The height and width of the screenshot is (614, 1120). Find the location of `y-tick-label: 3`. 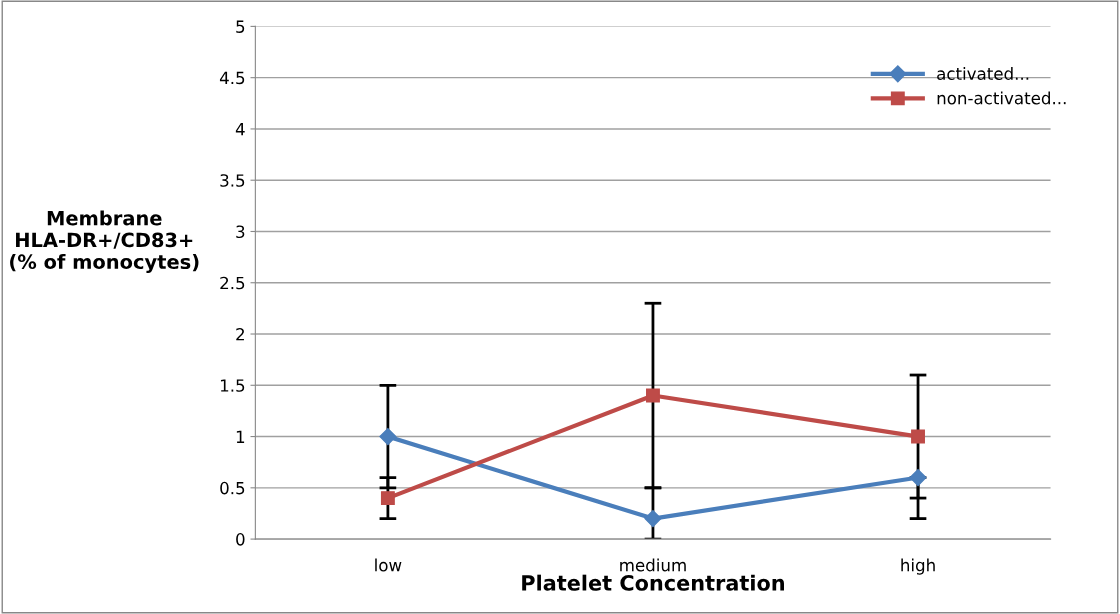

y-tick-label: 3 is located at coordinates (240, 232).